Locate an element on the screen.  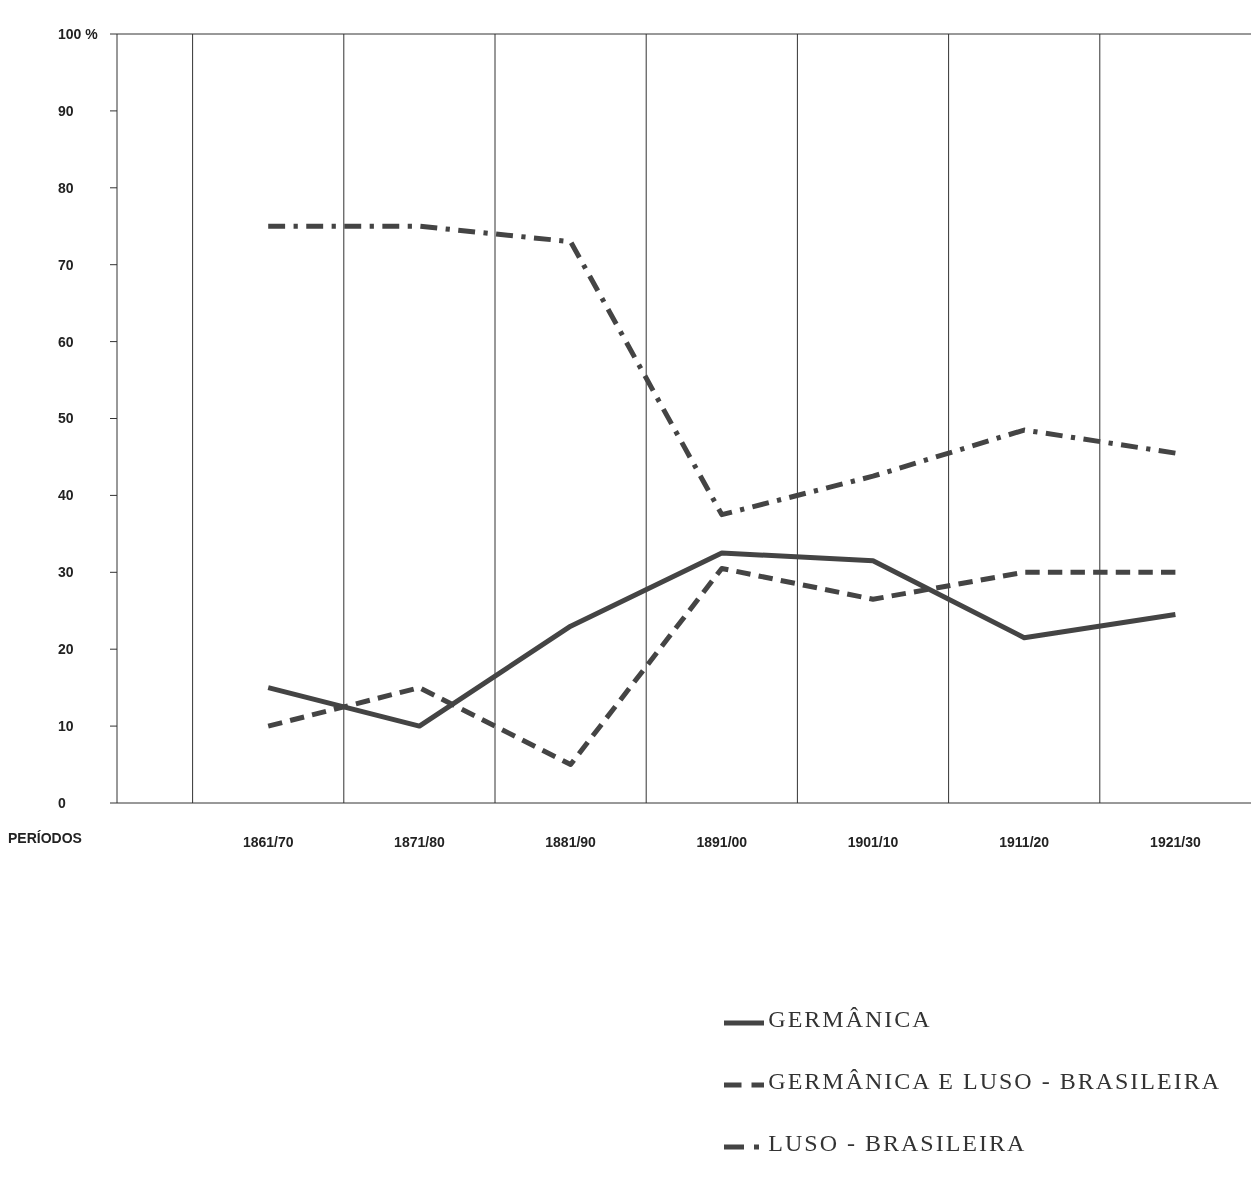
legend-label: GERMÂNICA is located at coordinates (850, 1019).